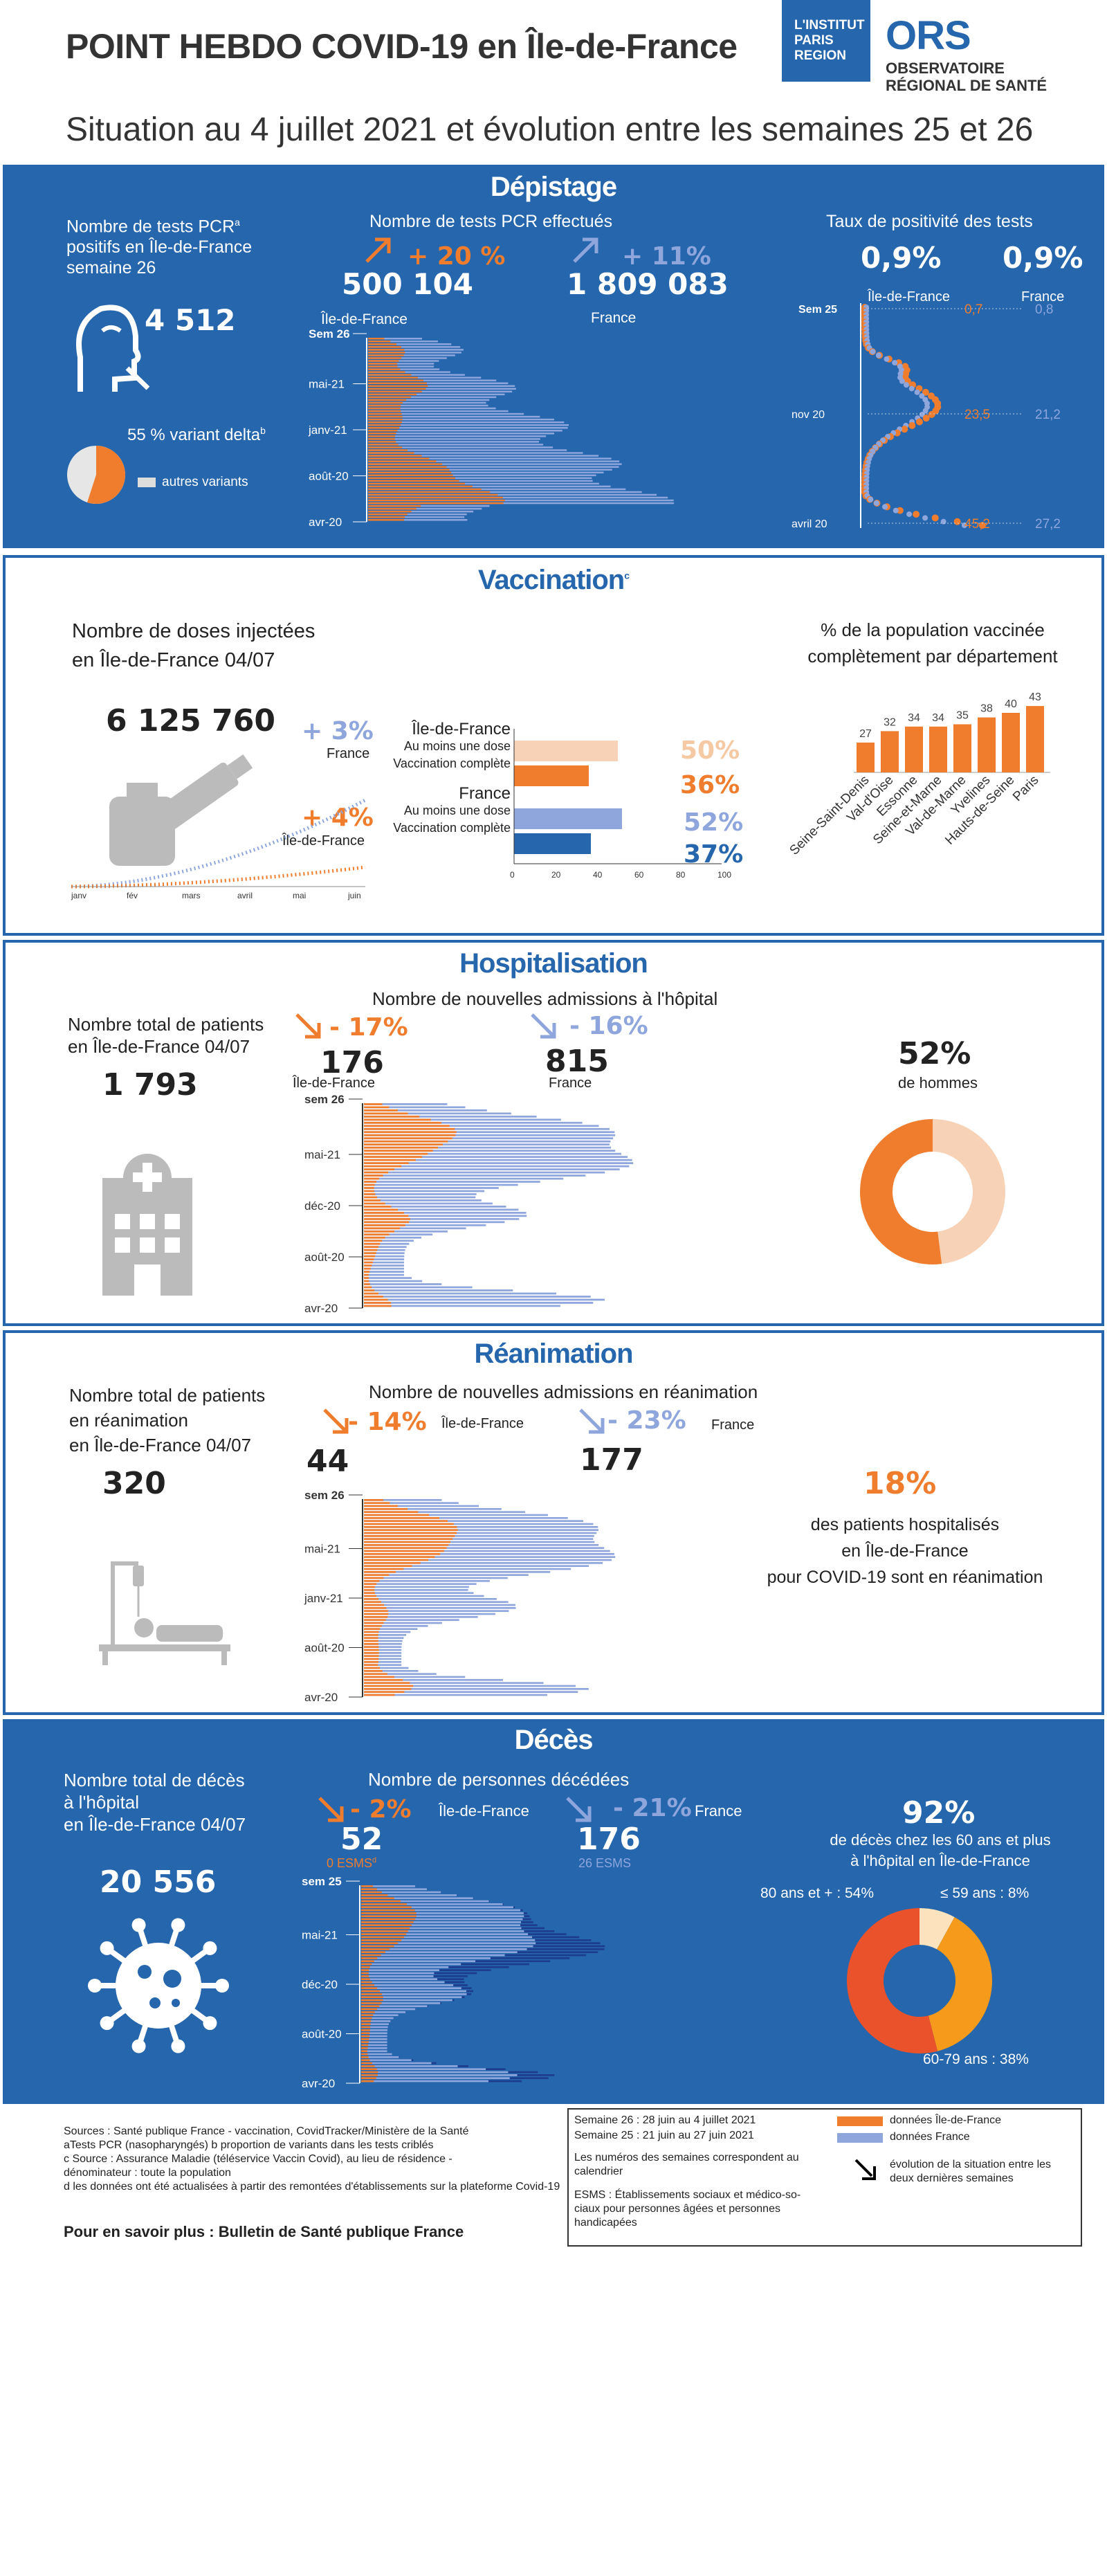 The width and height of the screenshot is (1107, 2576). Describe the element at coordinates (938, 749) in the screenshot. I see `dept-bar` at that location.